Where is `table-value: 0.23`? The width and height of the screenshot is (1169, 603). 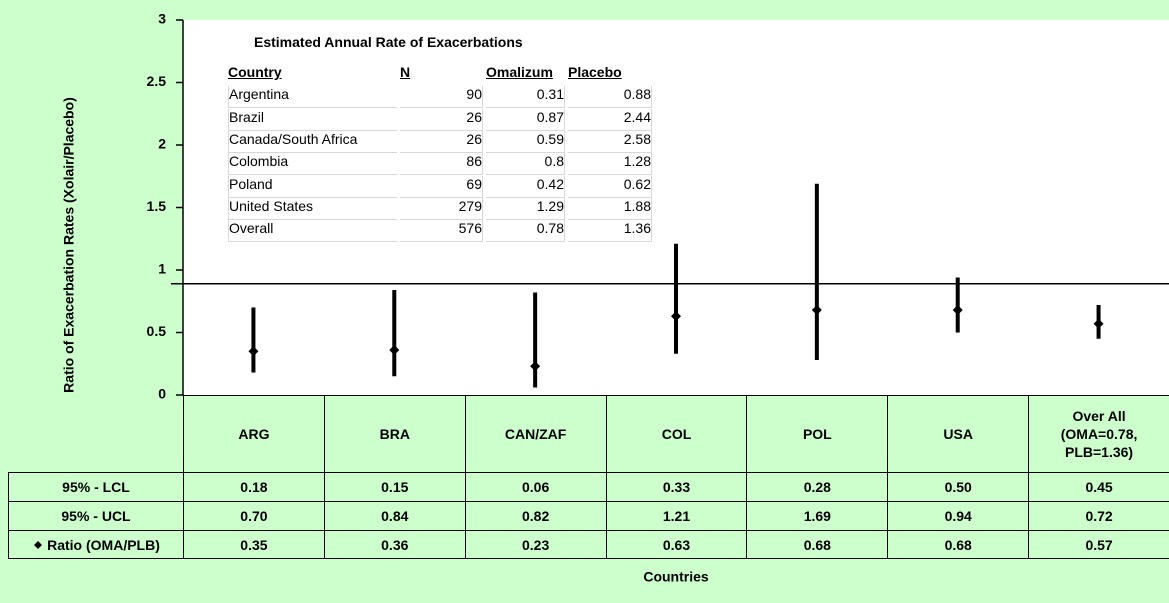
table-value: 0.23 is located at coordinates (535, 544).